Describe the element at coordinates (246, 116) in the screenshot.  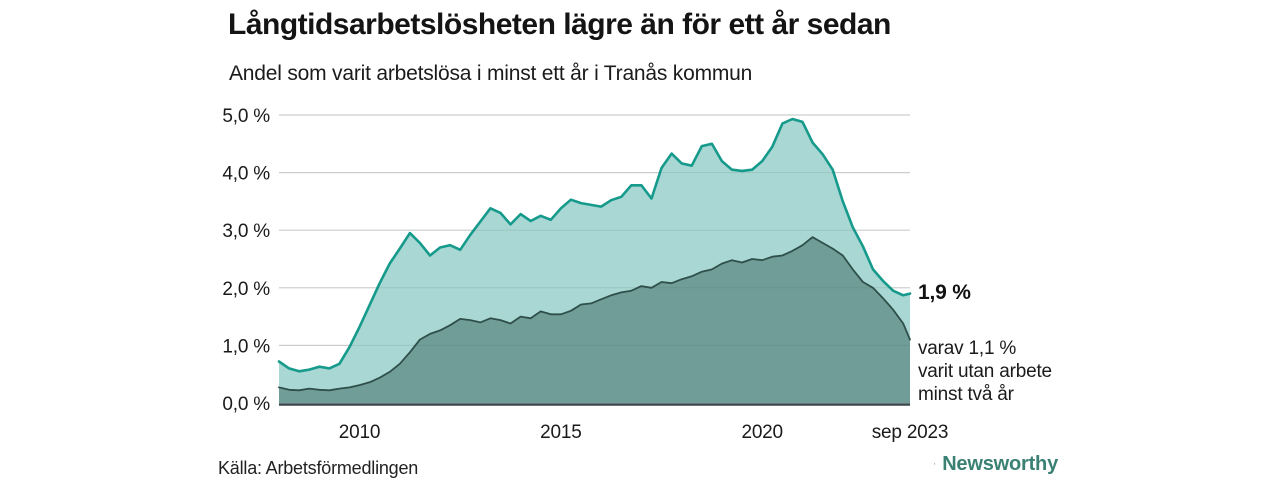
I see `y-tick-label: 5,0 %` at that location.